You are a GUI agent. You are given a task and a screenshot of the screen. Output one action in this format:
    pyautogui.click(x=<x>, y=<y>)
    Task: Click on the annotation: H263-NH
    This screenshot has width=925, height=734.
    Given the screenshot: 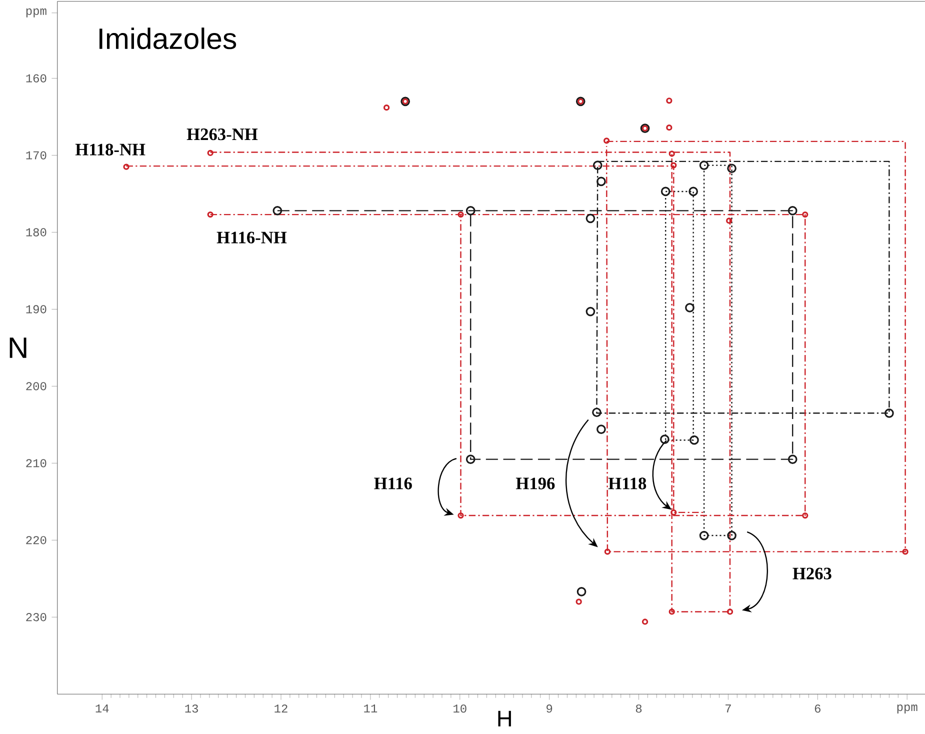 What is the action you would take?
    pyautogui.click(x=222, y=134)
    